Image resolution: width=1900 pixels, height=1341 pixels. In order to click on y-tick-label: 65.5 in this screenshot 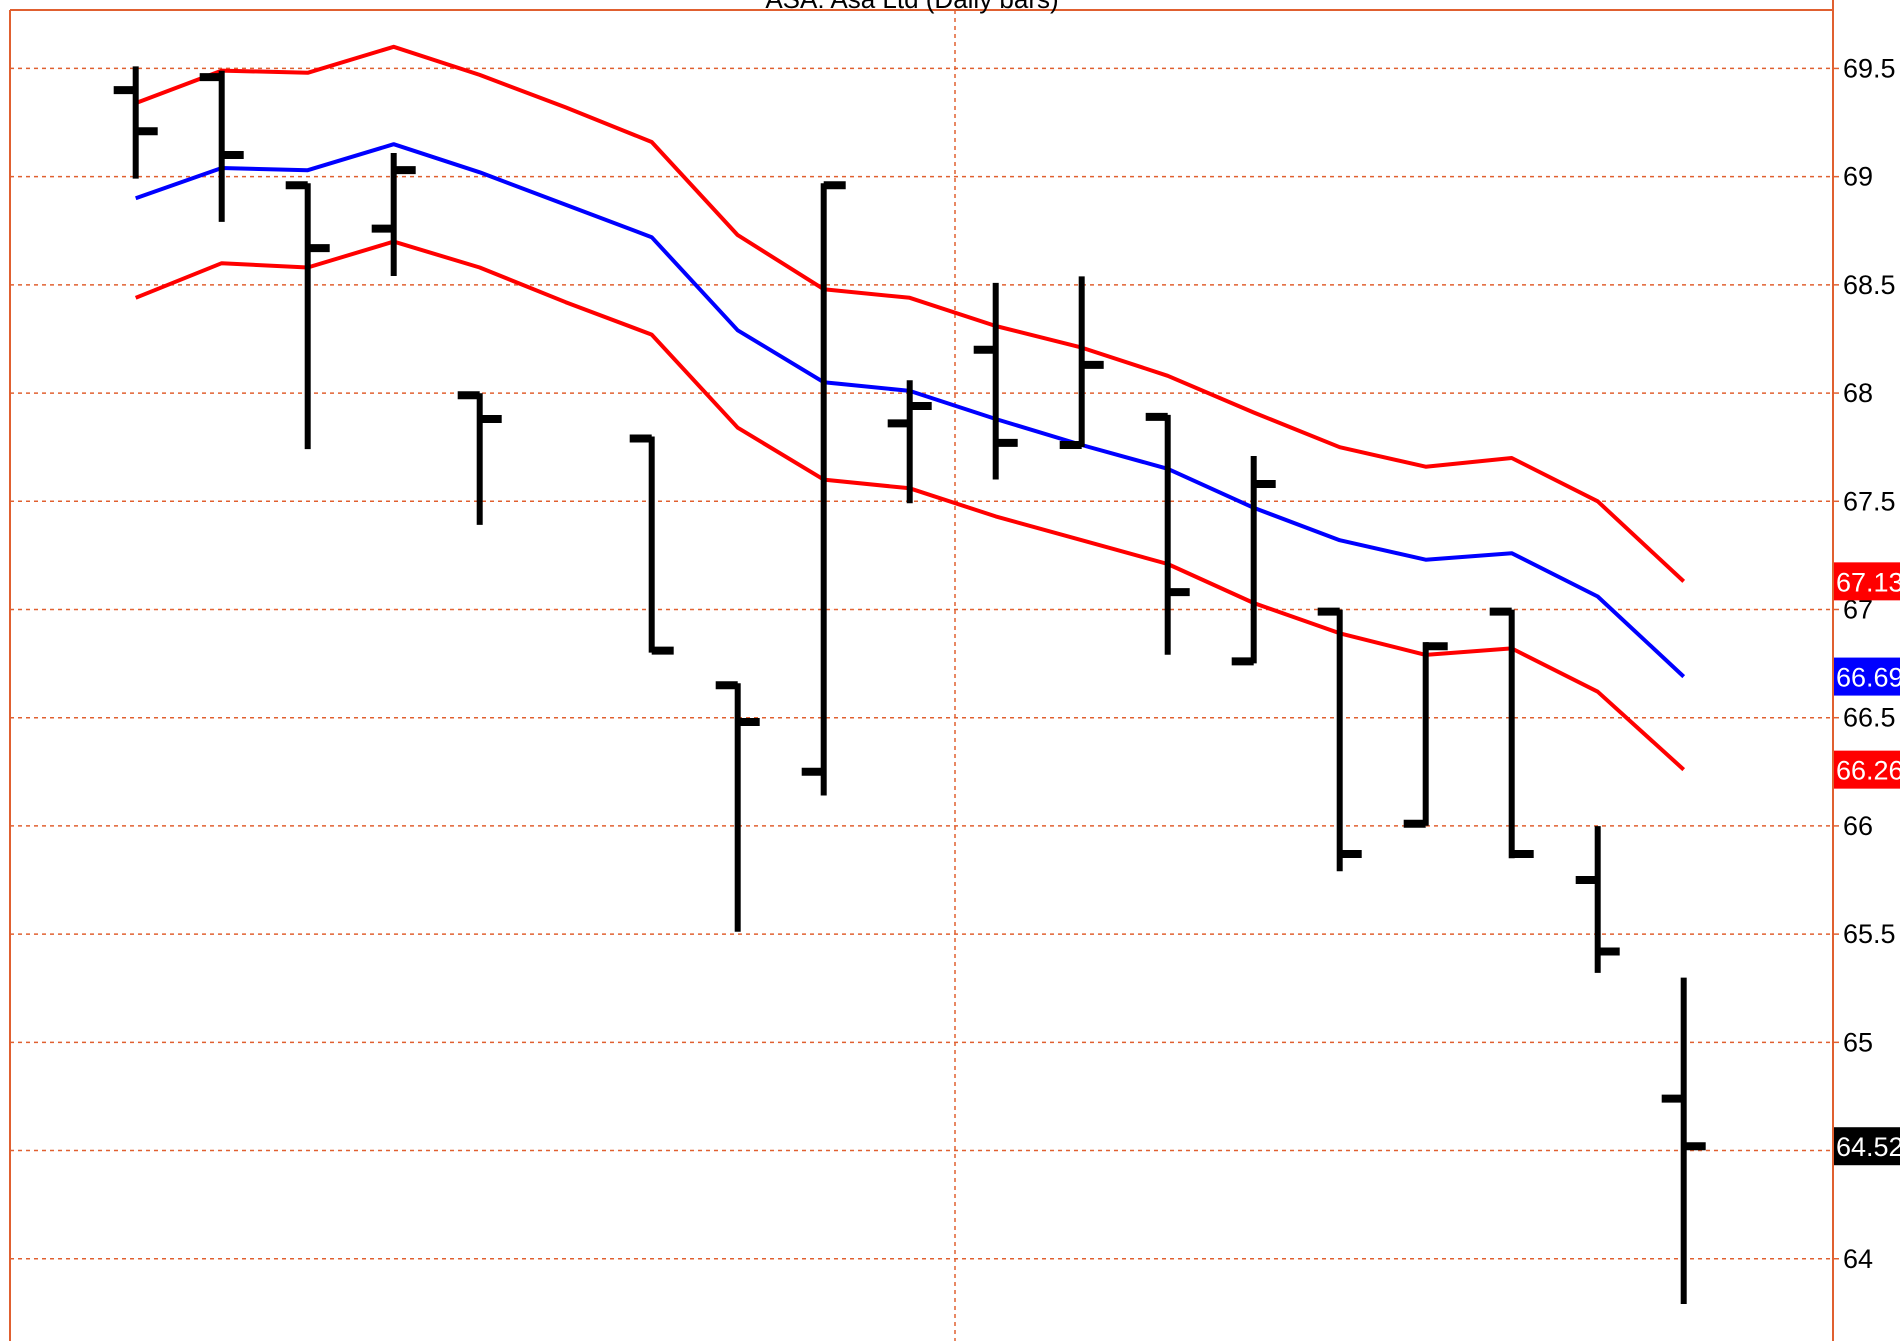, I will do `click(1869, 934)`.